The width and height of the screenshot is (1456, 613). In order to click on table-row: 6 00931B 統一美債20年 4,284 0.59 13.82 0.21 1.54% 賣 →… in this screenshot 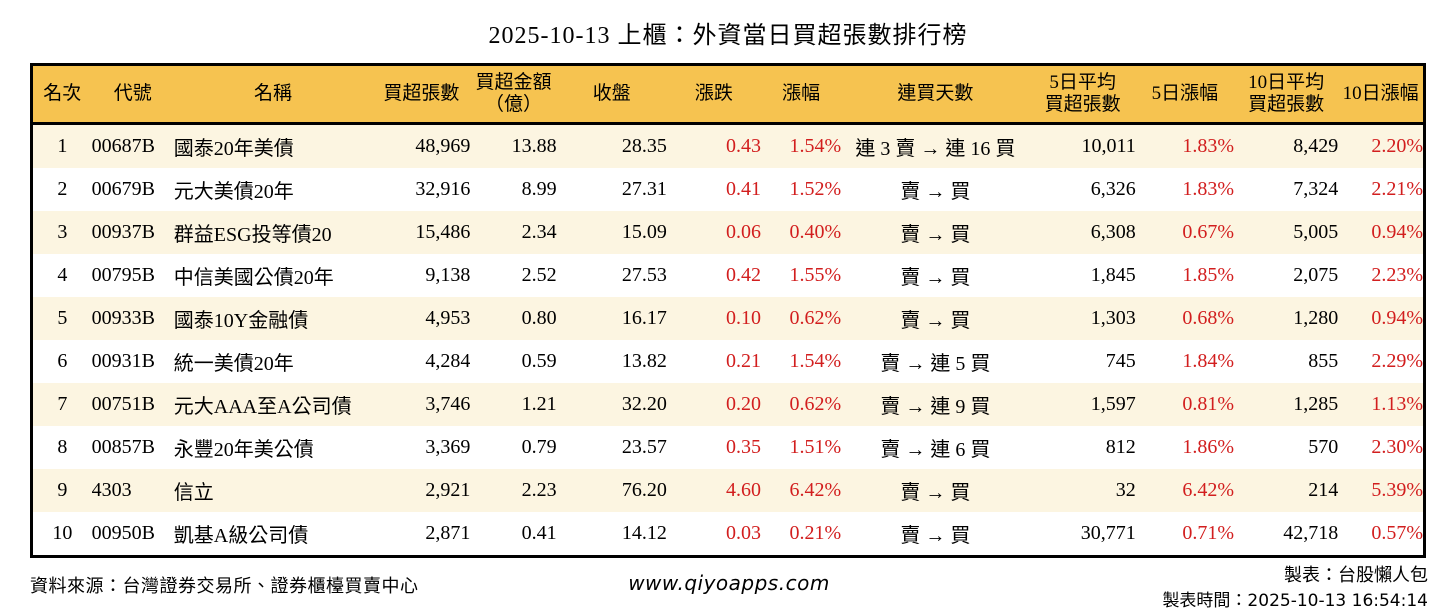, I will do `click(728, 361)`.